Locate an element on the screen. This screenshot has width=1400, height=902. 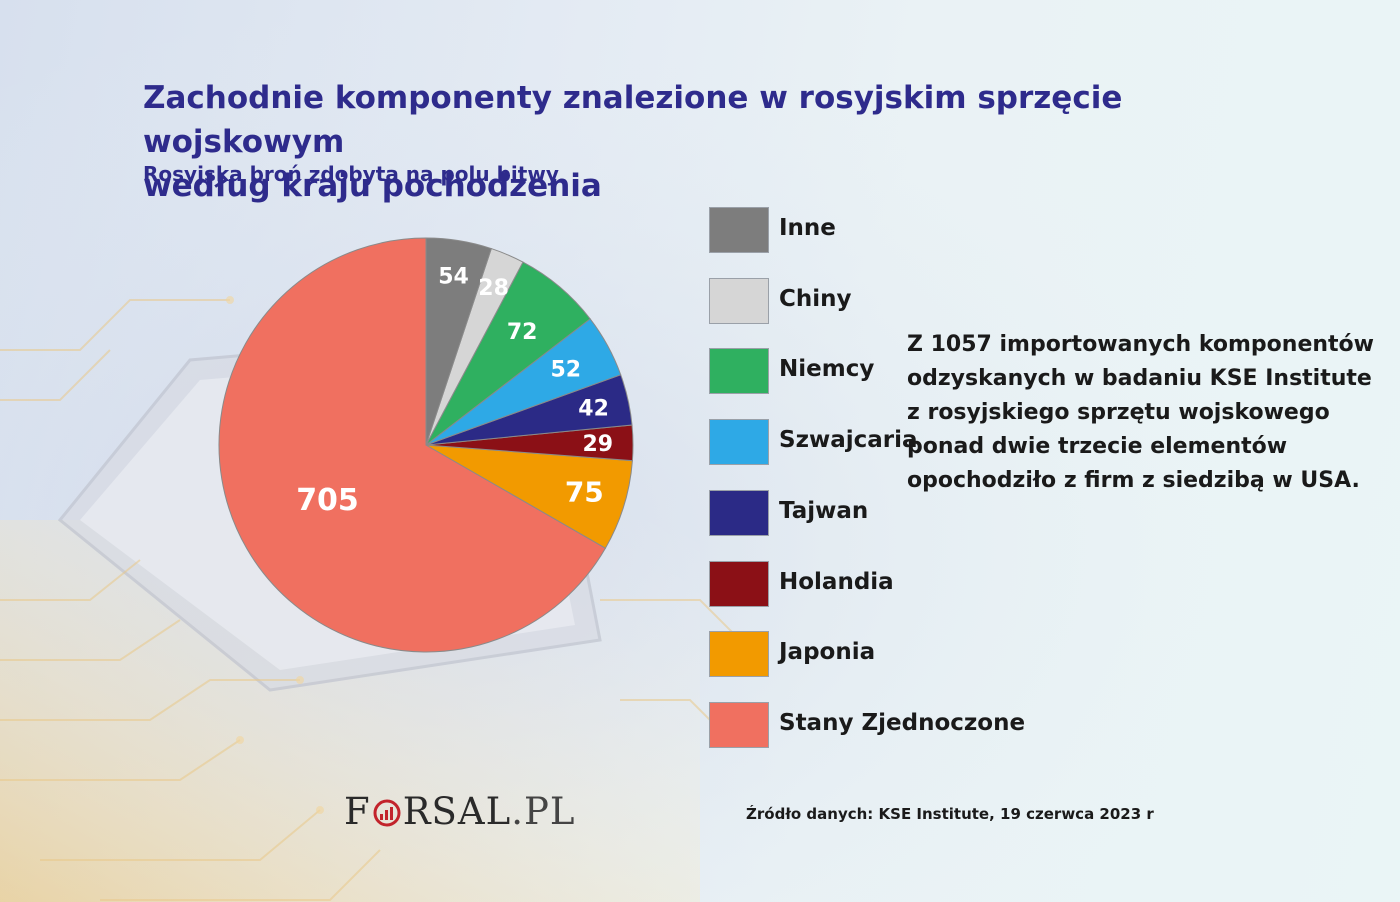
note-line: opochodziło z firm z siedzibą w USA. is located at coordinates (1133, 480).